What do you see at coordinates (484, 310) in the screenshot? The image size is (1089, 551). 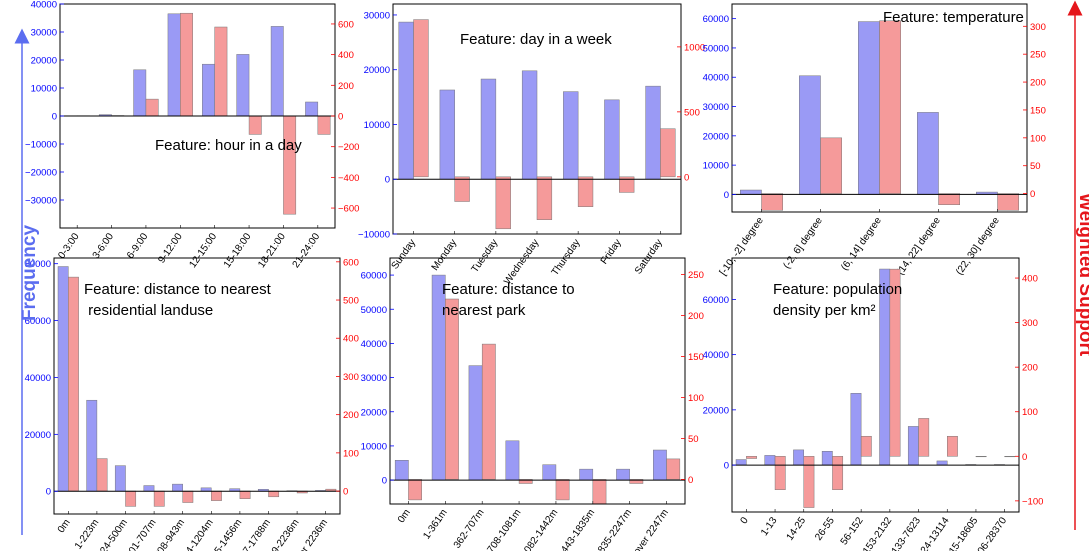 I see `chart-title-line: nearest park` at bounding box center [484, 310].